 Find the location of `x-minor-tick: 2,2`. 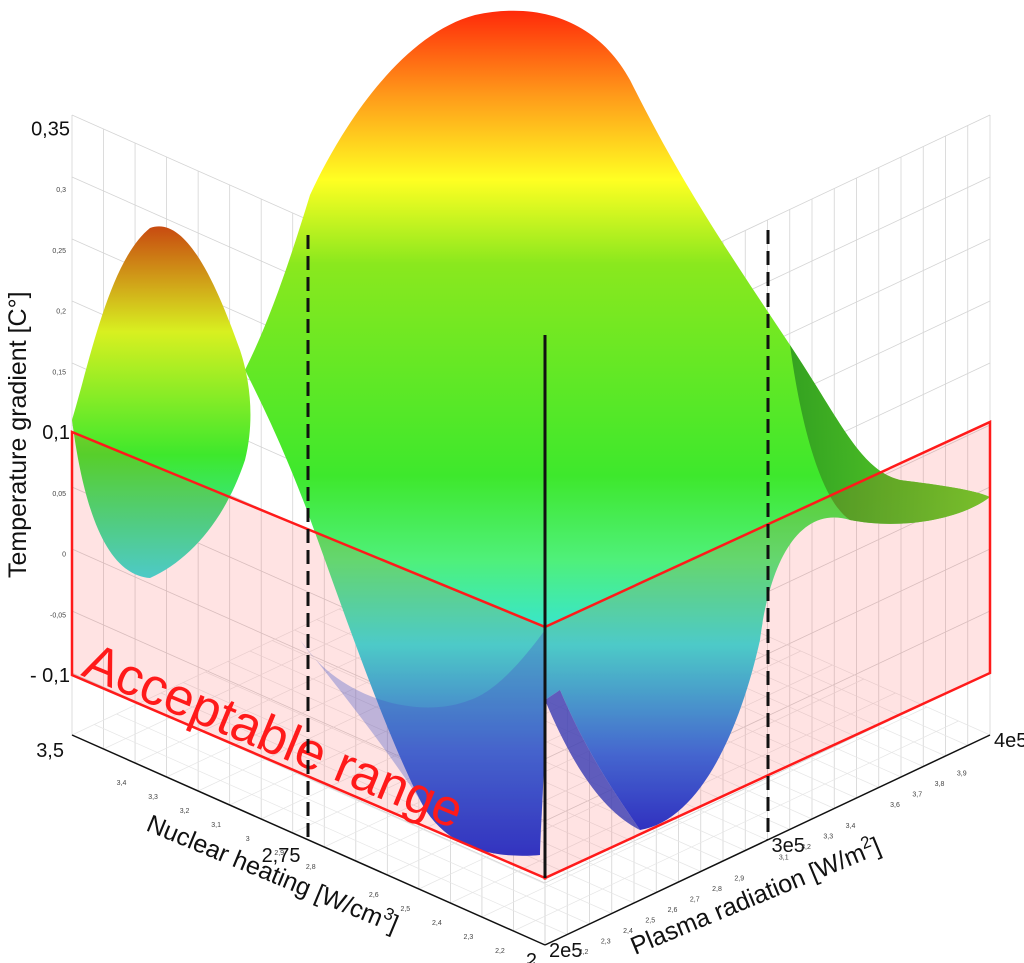

x-minor-tick: 2,2 is located at coordinates (500, 951).